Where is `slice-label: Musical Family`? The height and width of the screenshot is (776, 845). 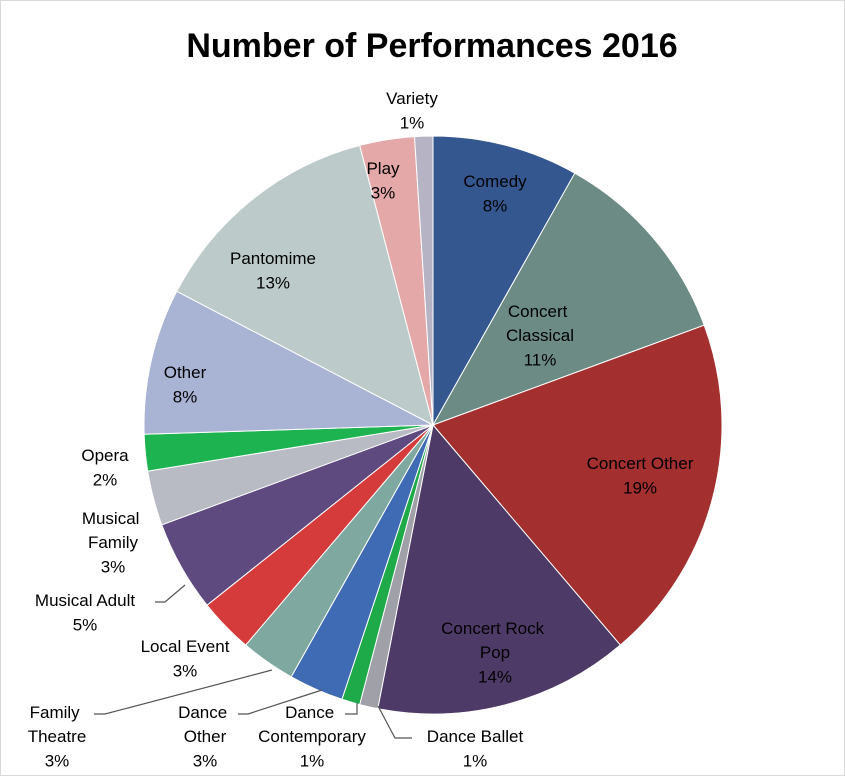 slice-label: Musical Family is located at coordinates (113, 530).